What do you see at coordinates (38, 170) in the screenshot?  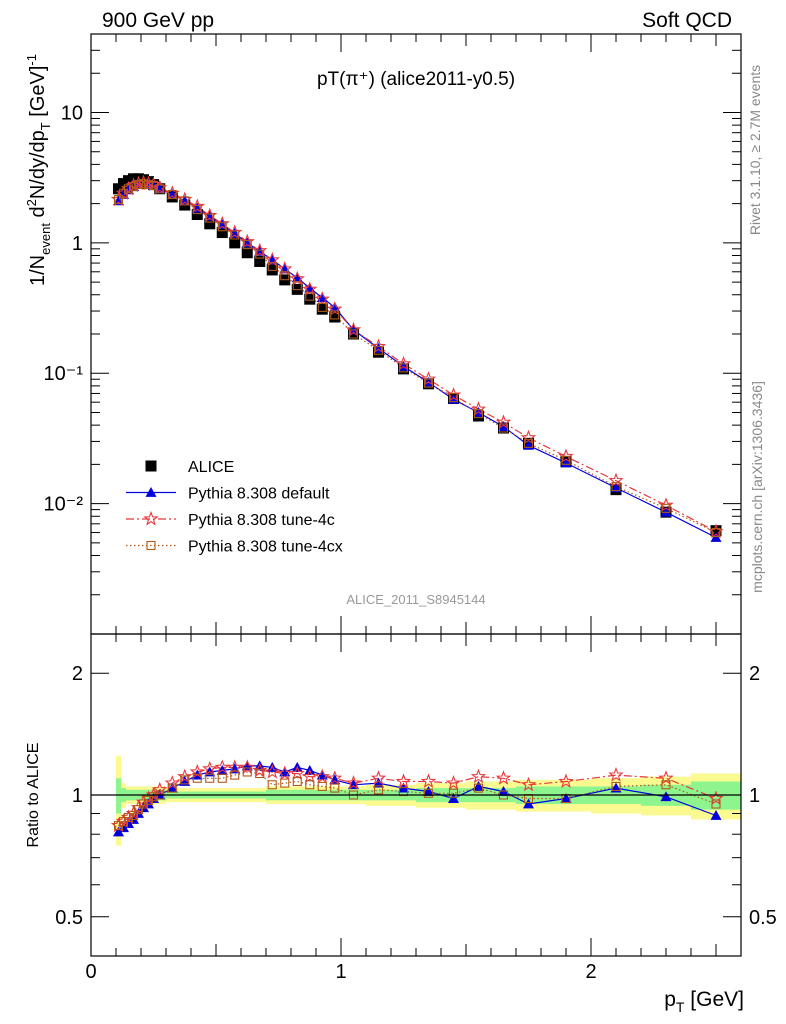 I see `y-axis-label-main: 1/Nevent d2N/dy/dpT [GeV]-1` at bounding box center [38, 170].